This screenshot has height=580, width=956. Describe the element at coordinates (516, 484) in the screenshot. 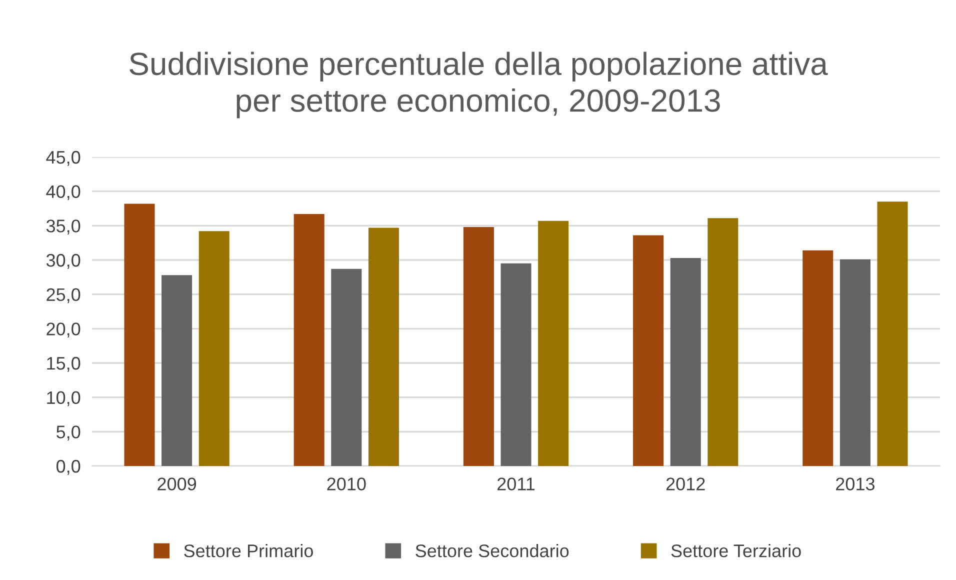

I see `x-tick-label: 2011` at that location.